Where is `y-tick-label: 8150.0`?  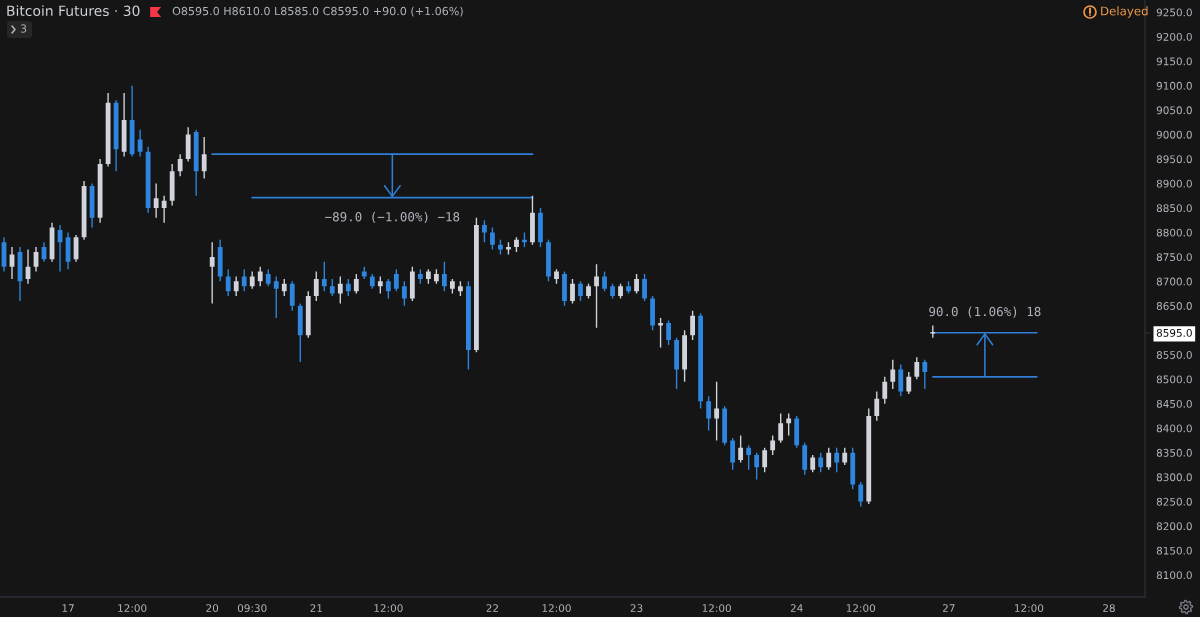 y-tick-label: 8150.0 is located at coordinates (1174, 550).